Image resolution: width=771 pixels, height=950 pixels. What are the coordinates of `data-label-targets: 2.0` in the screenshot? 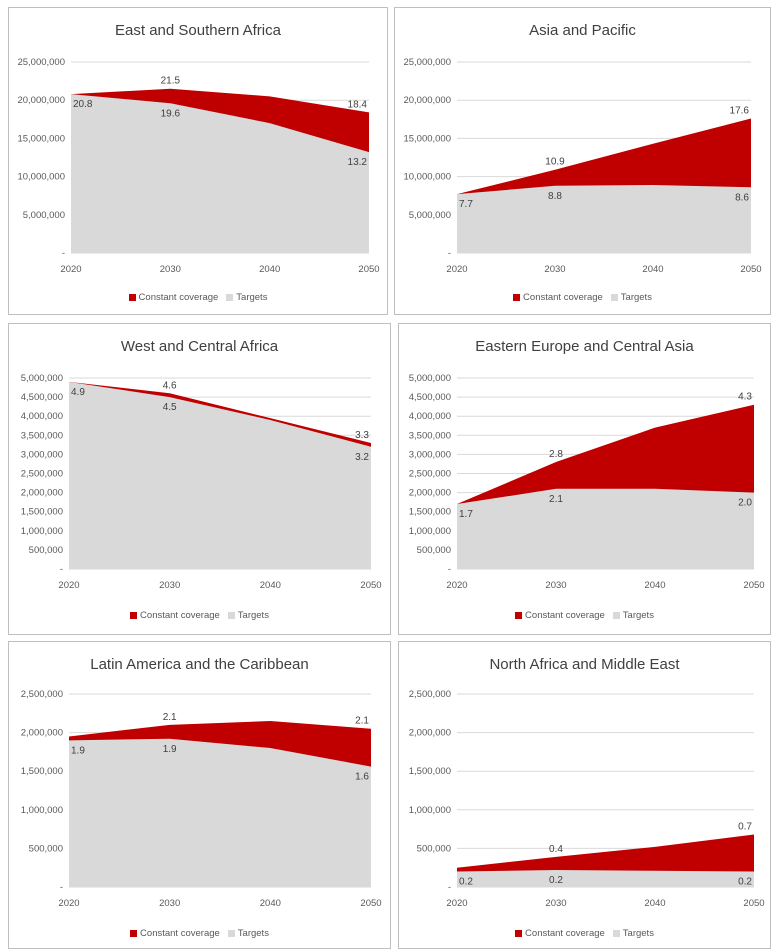 It's located at (745, 503).